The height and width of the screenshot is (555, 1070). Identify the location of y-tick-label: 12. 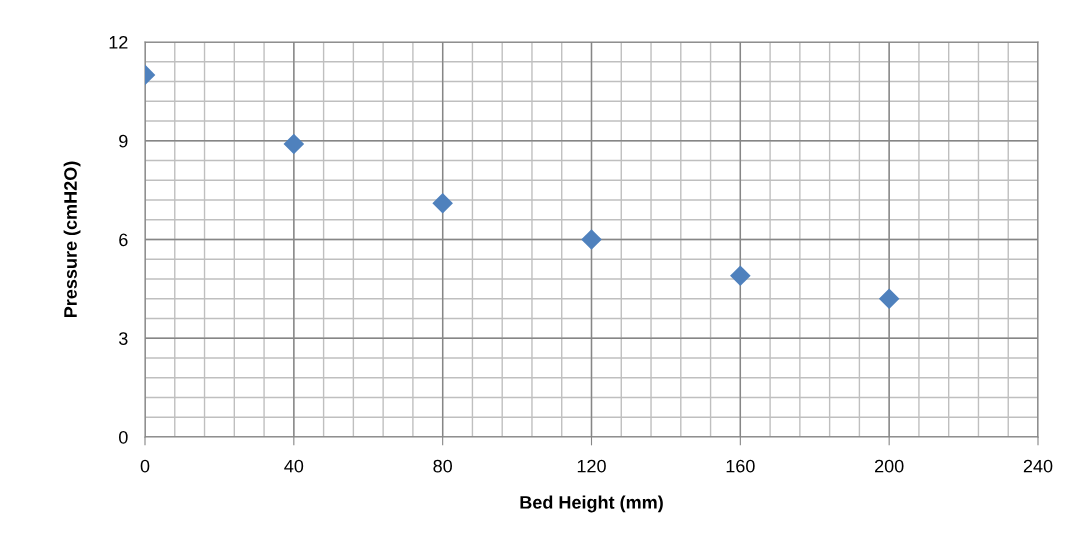
(118, 42).